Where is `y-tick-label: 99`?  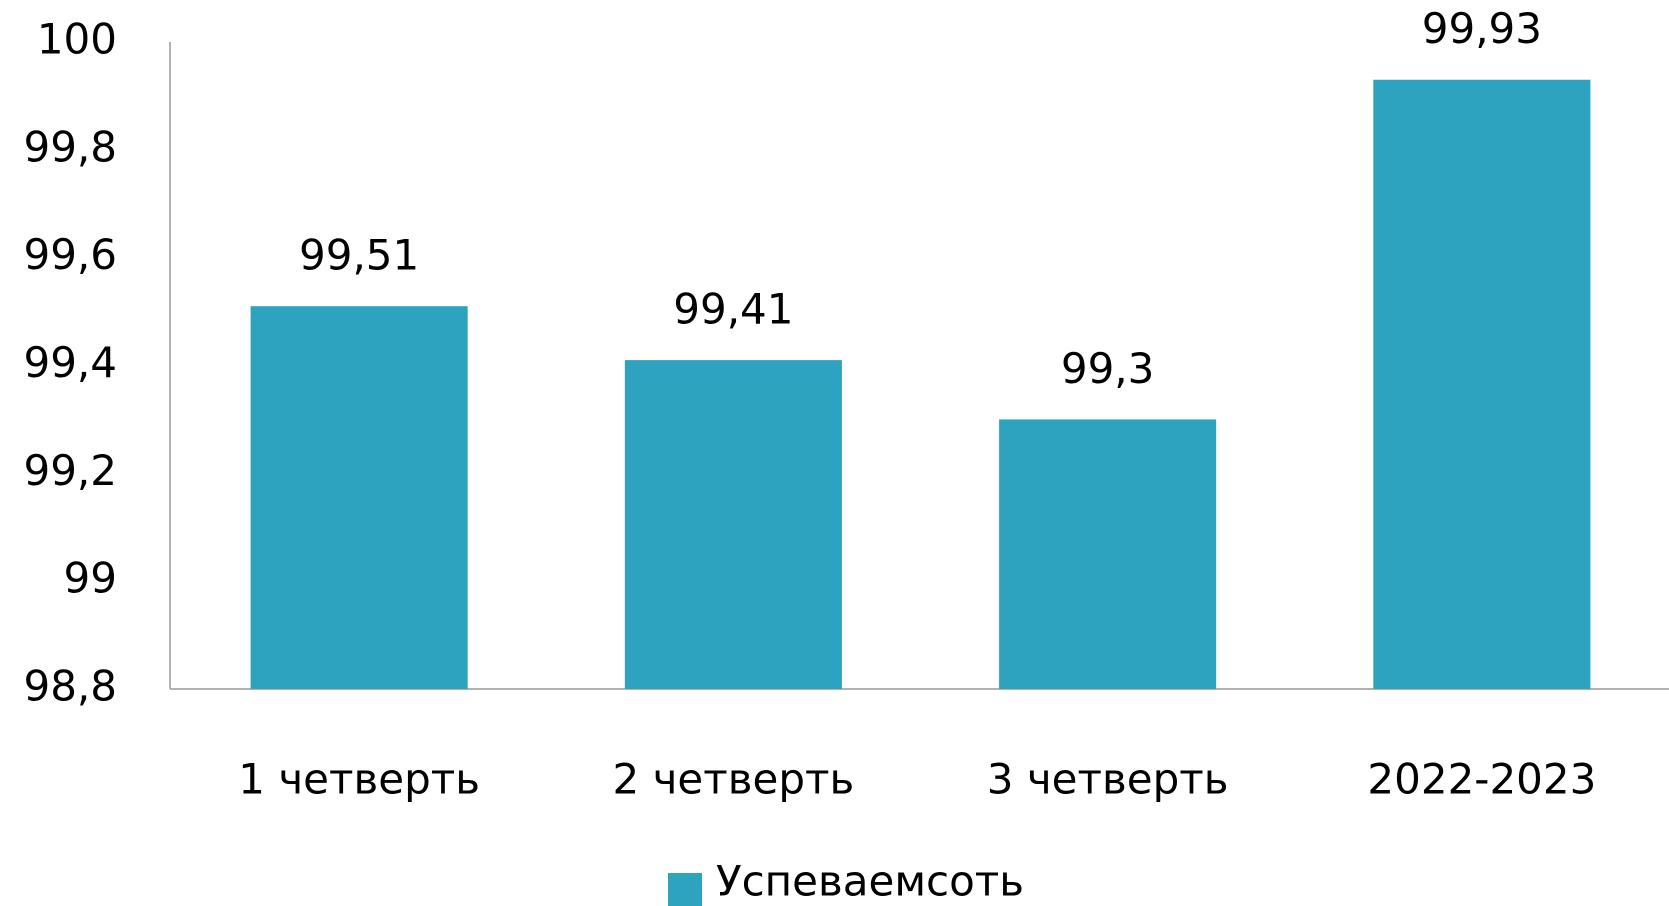
y-tick-label: 99 is located at coordinates (90, 578).